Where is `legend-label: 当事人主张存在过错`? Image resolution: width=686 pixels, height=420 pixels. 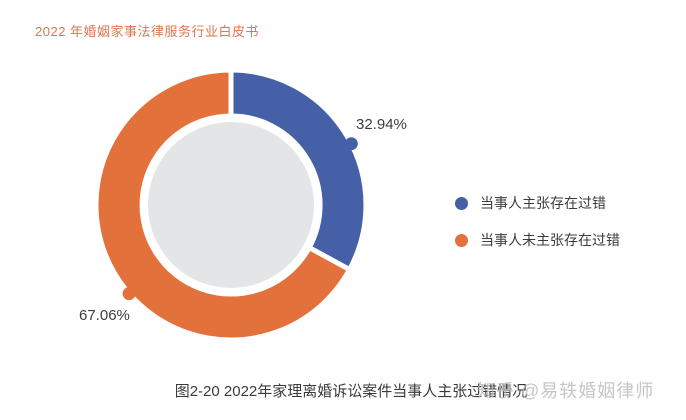 legend-label: 当事人主张存在过错 is located at coordinates (543, 203).